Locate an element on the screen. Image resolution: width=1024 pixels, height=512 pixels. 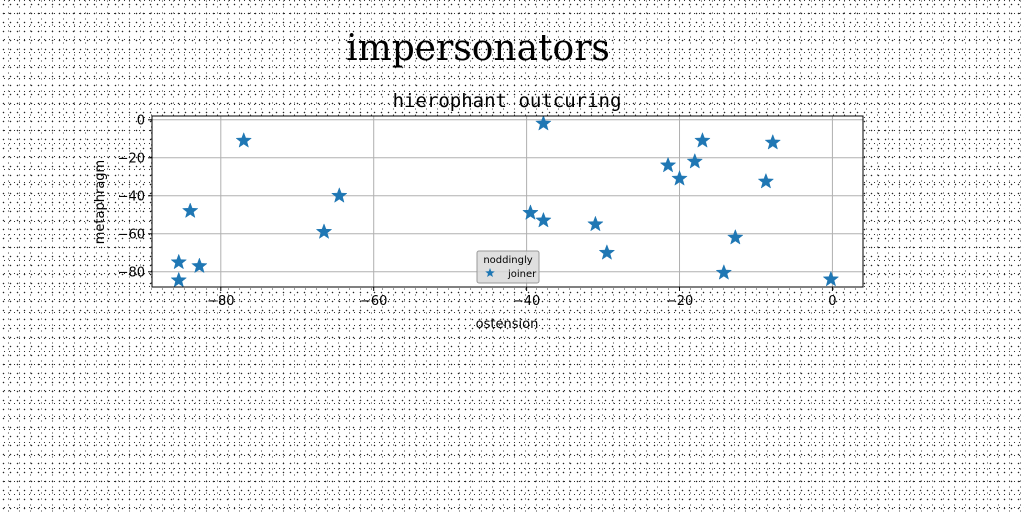
legend-marker-joiner is located at coordinates (490, 273).